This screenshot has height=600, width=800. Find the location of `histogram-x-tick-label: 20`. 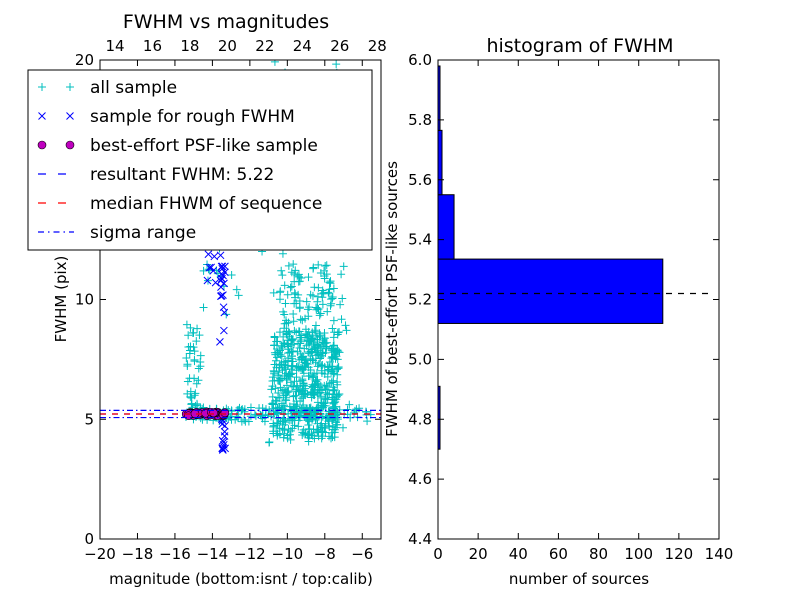

histogram-x-tick-label: 20 is located at coordinates (478, 554).